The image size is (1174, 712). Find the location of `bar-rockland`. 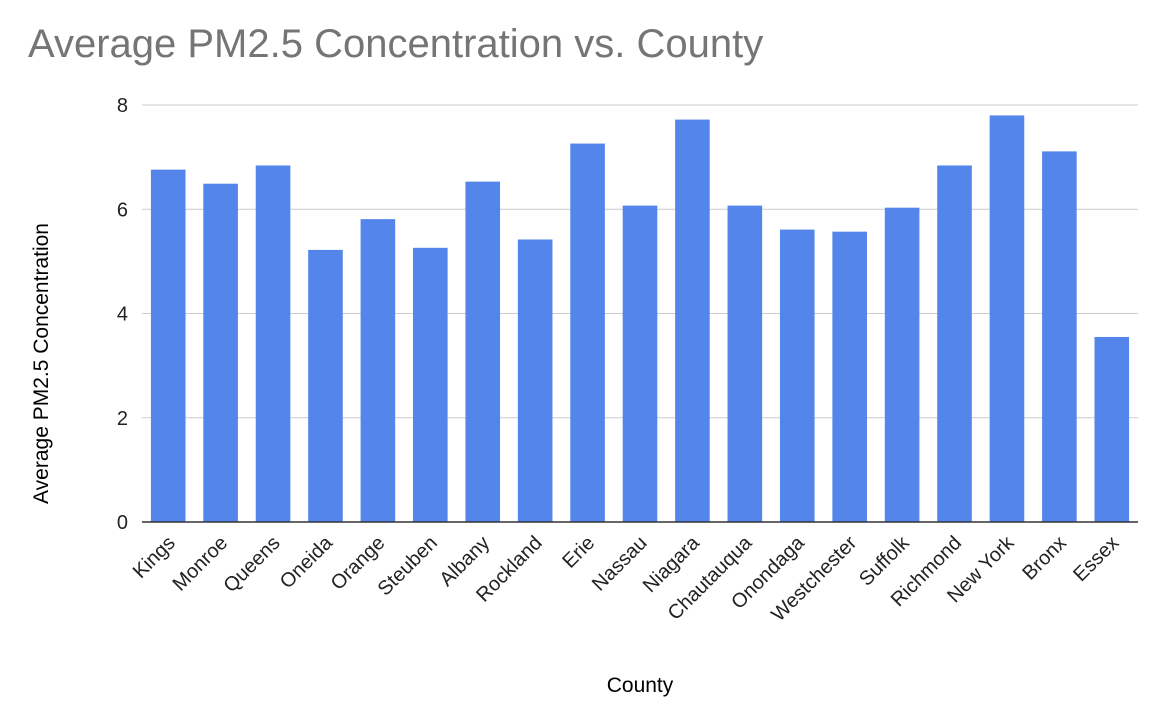

bar-rockland is located at coordinates (535, 381).